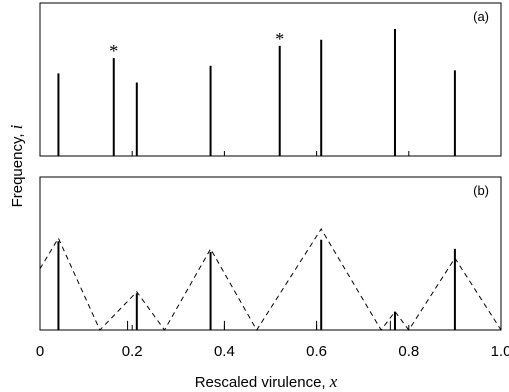  I want to click on x-axis-label: Rescaled virulence, x, so click(266, 381).